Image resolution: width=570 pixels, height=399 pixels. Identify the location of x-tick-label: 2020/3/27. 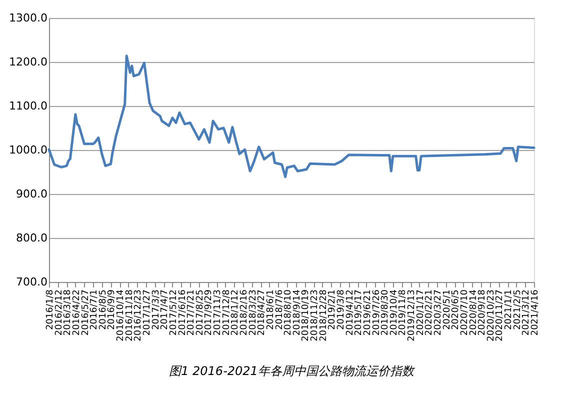
(439, 313).